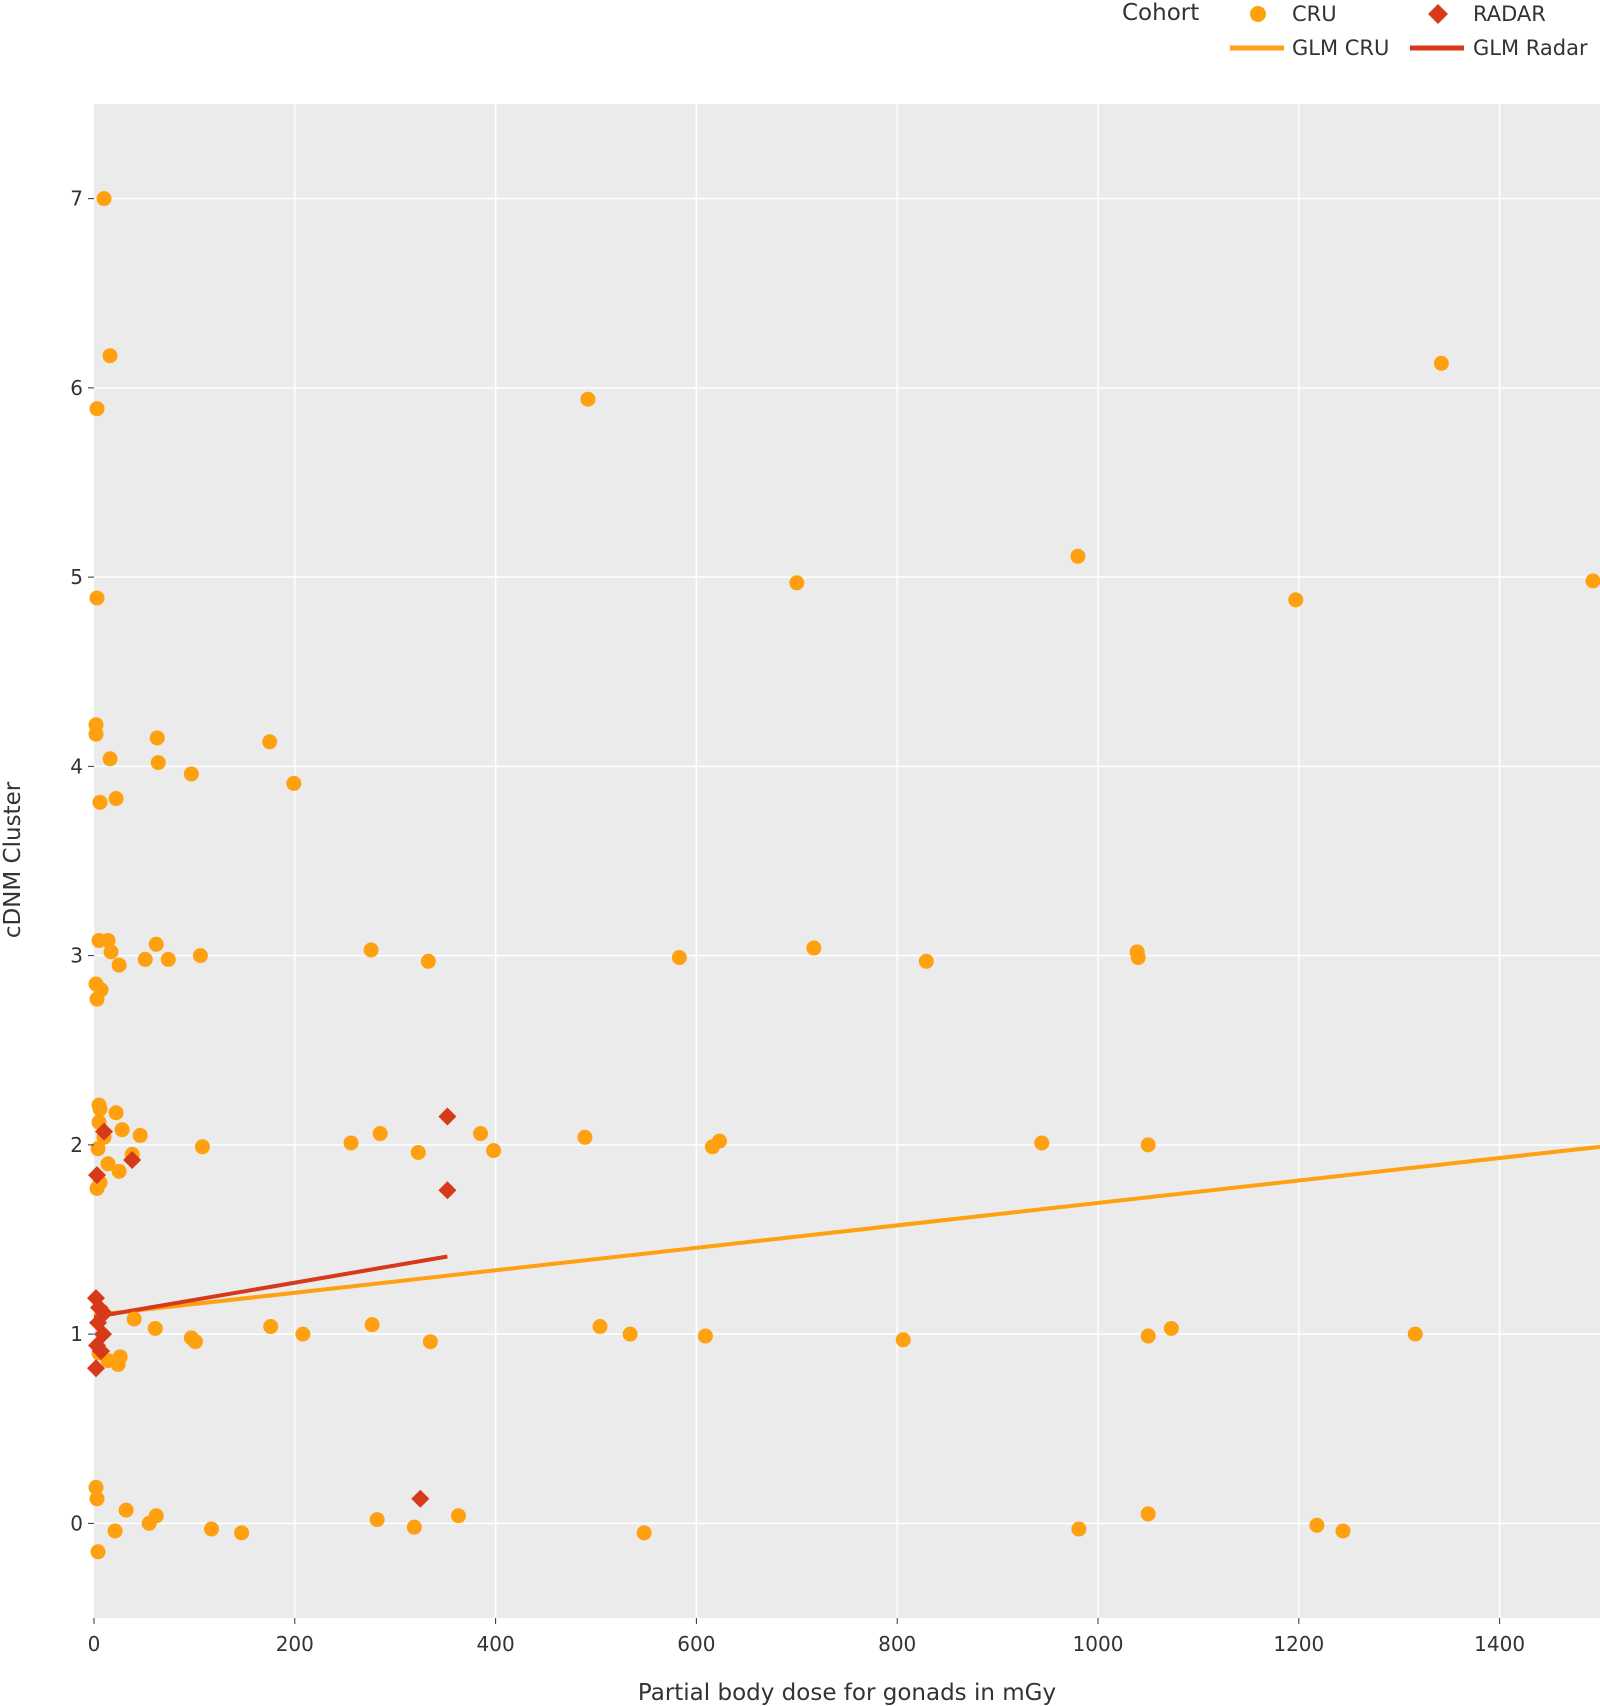 The height and width of the screenshot is (1706, 1600). I want to click on legend-title: Cohort, so click(1160, 13).